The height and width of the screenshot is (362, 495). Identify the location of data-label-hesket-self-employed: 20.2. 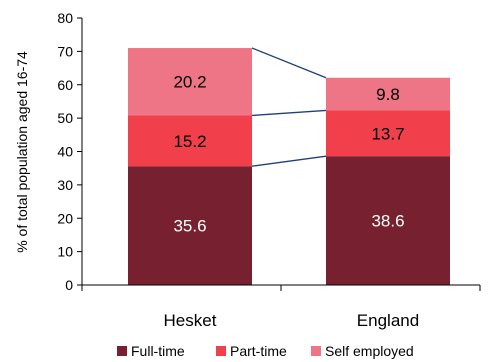
(189, 82).